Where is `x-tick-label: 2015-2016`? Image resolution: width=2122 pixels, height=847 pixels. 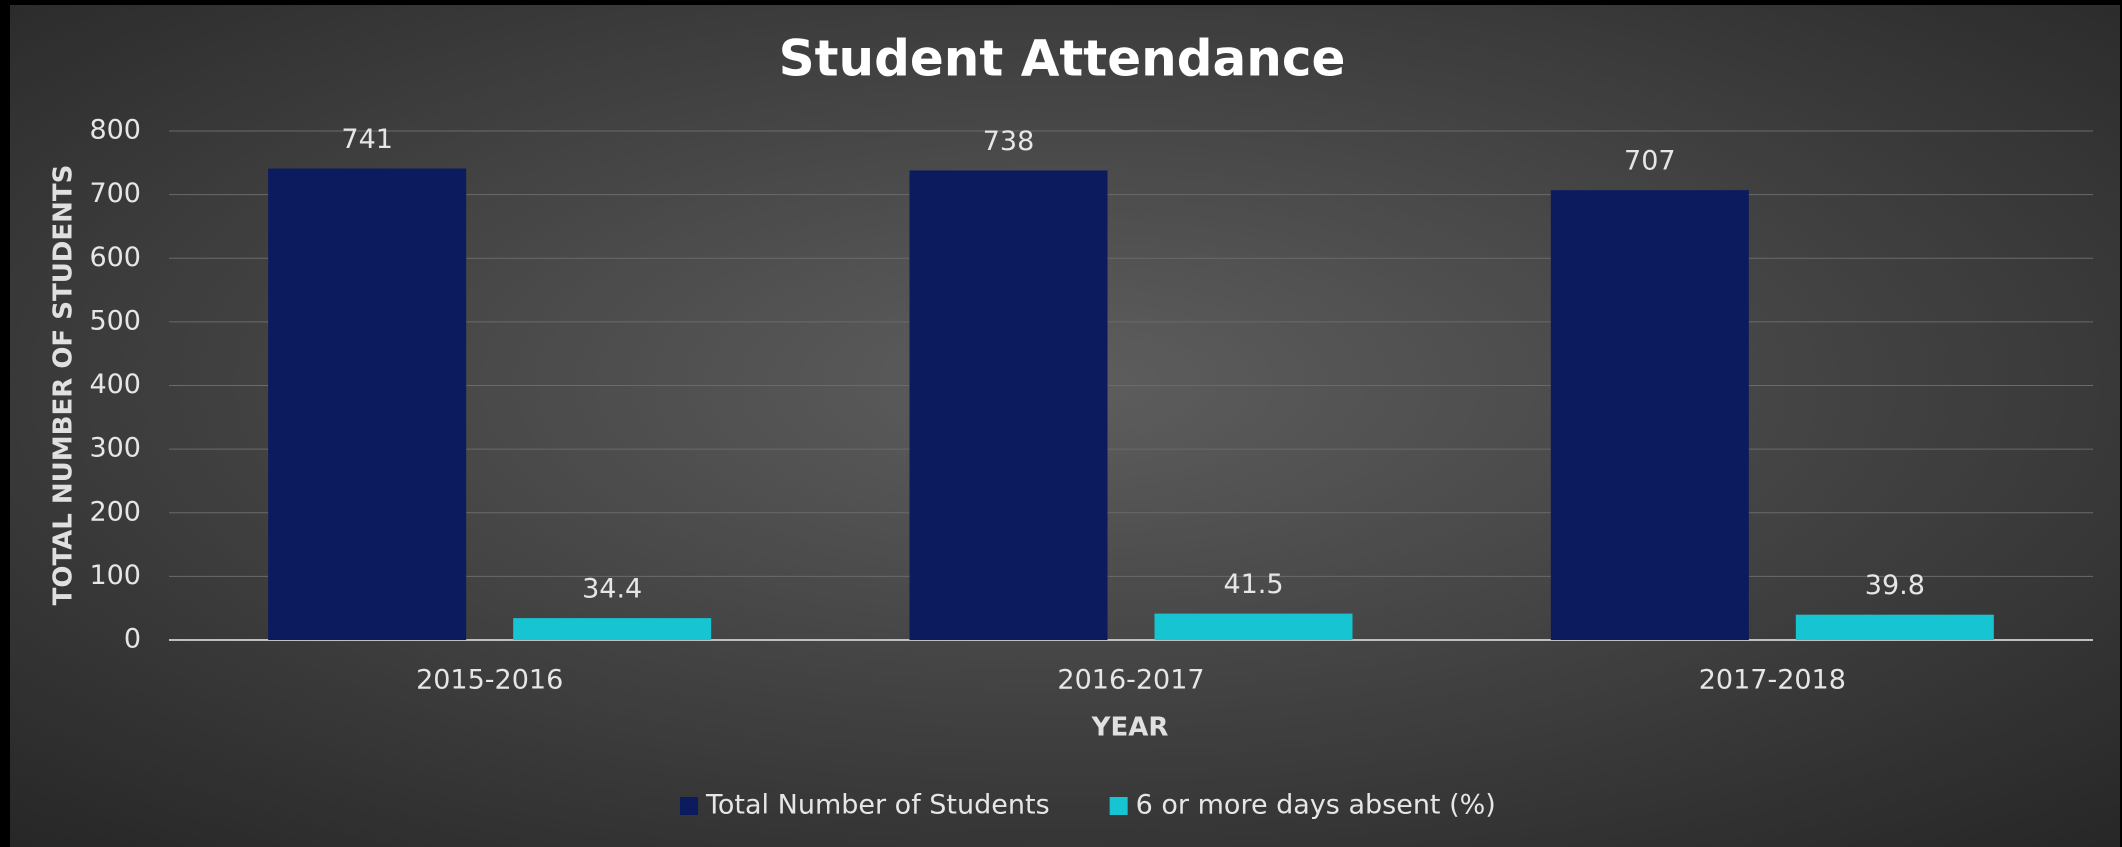
x-tick-label: 2015-2016 is located at coordinates (489, 680).